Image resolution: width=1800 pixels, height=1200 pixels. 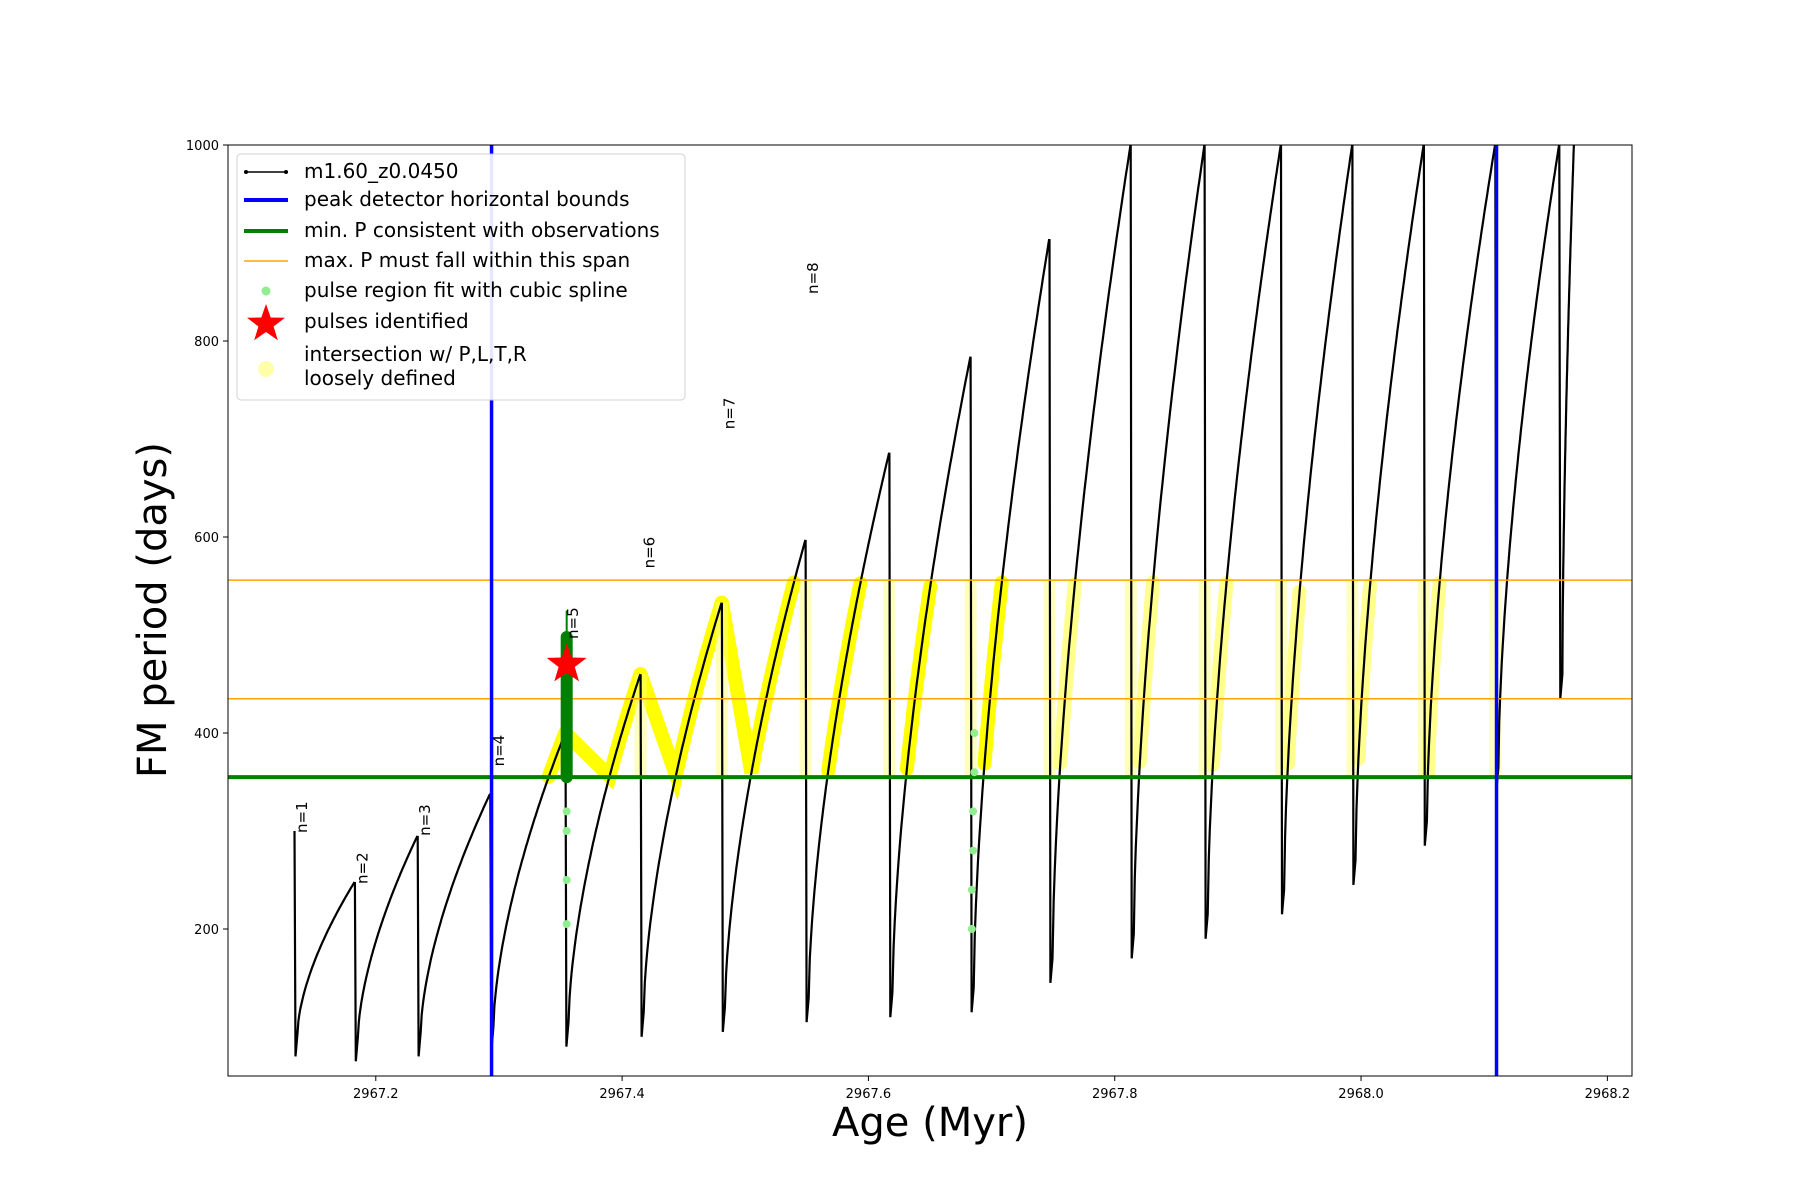 What do you see at coordinates (153, 610) in the screenshot?
I see `y-axis-label: FM period (days)` at bounding box center [153, 610].